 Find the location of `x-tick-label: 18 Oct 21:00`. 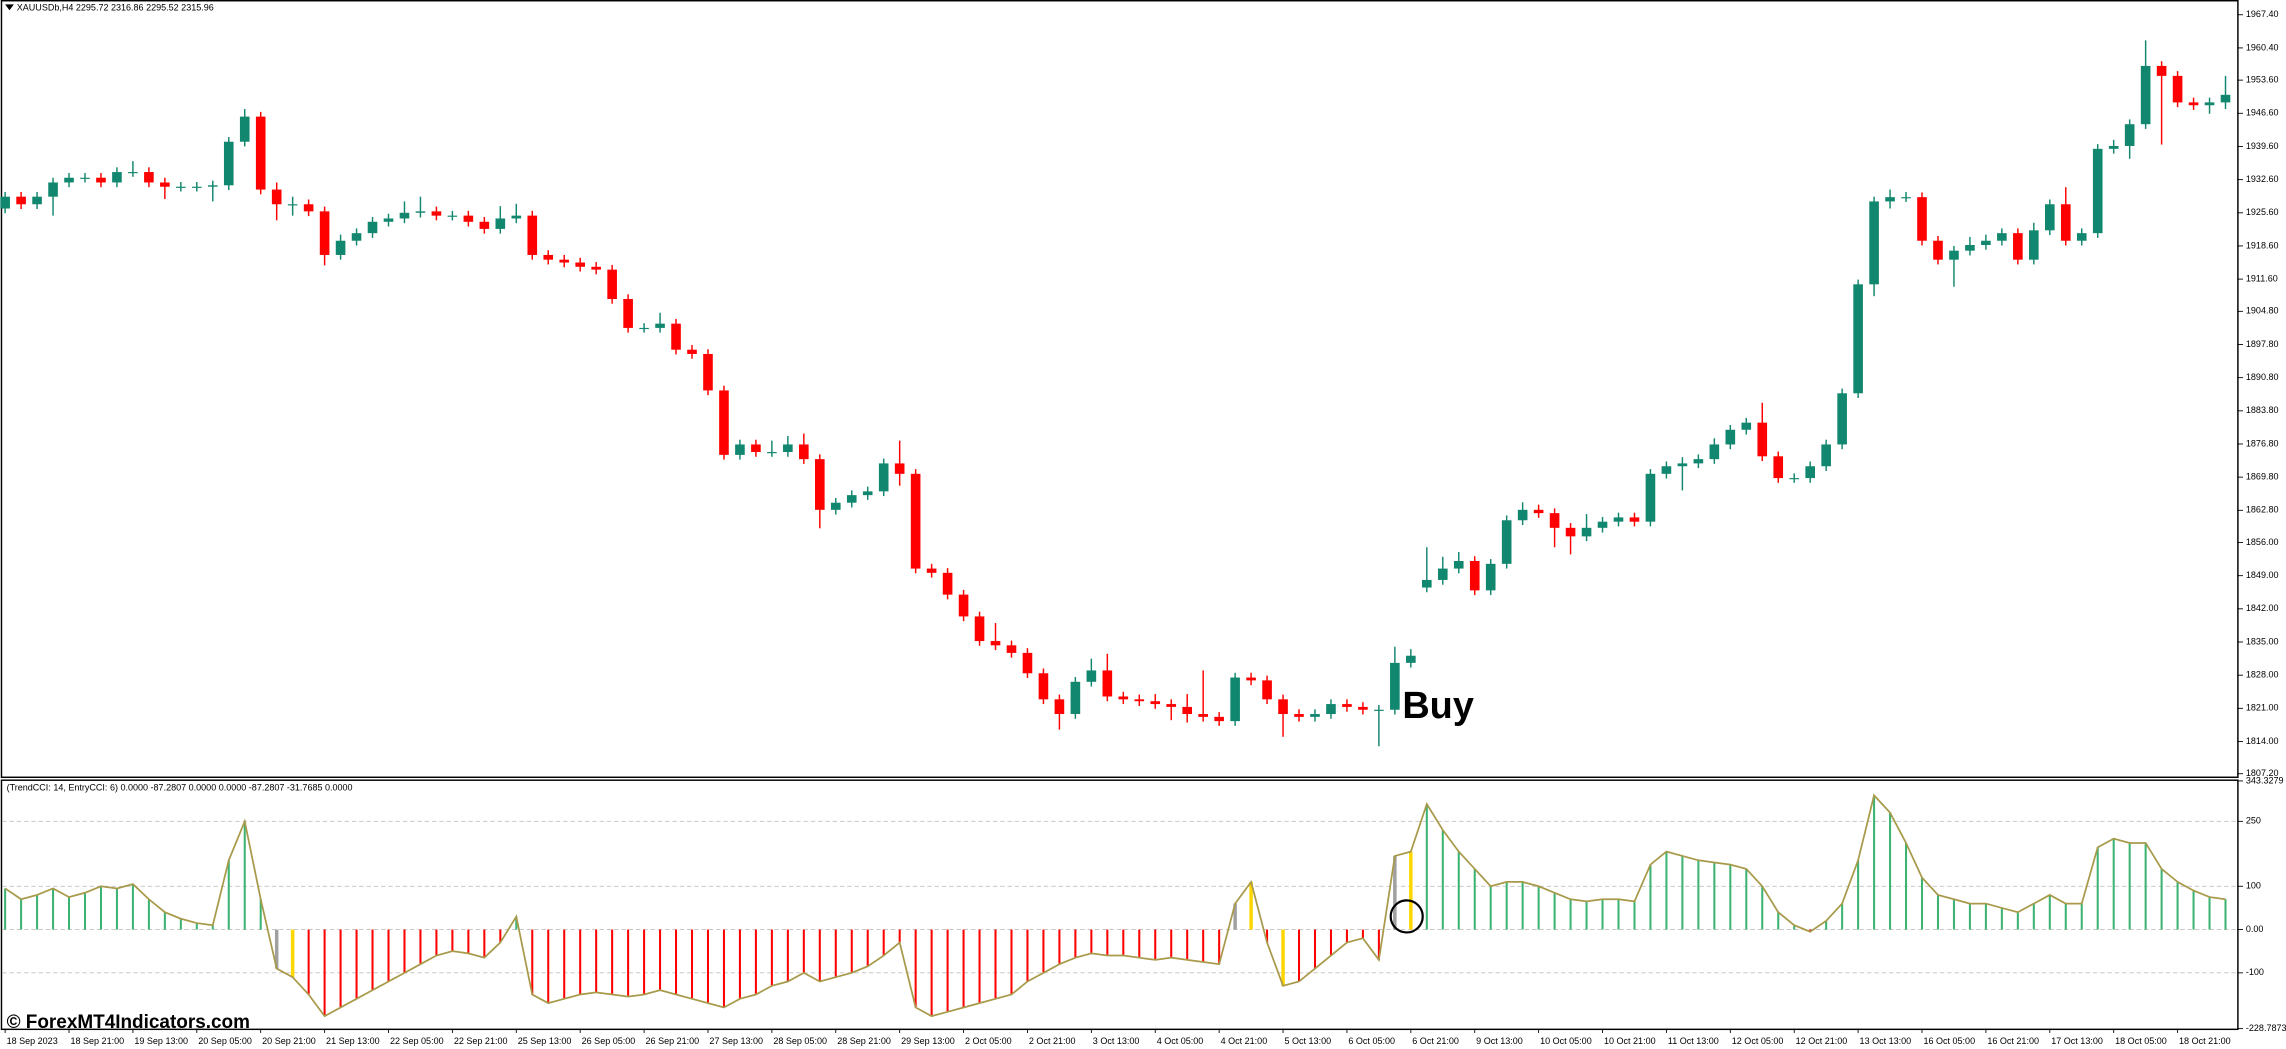

x-tick-label: 18 Oct 21:00 is located at coordinates (2205, 1041).